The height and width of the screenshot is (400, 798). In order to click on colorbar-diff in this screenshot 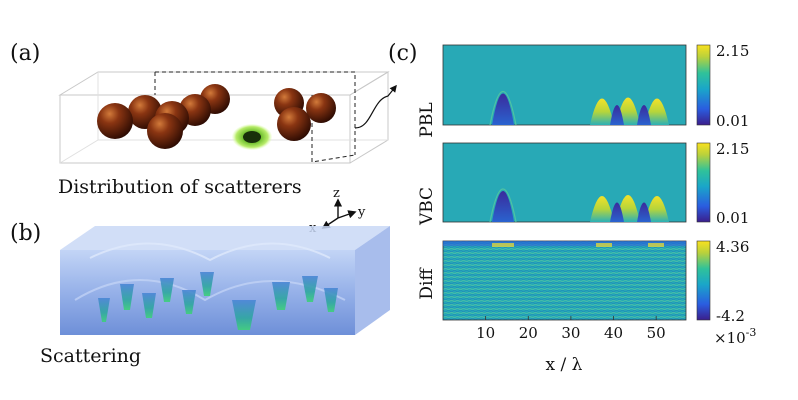, I will do `click(703, 280)`.